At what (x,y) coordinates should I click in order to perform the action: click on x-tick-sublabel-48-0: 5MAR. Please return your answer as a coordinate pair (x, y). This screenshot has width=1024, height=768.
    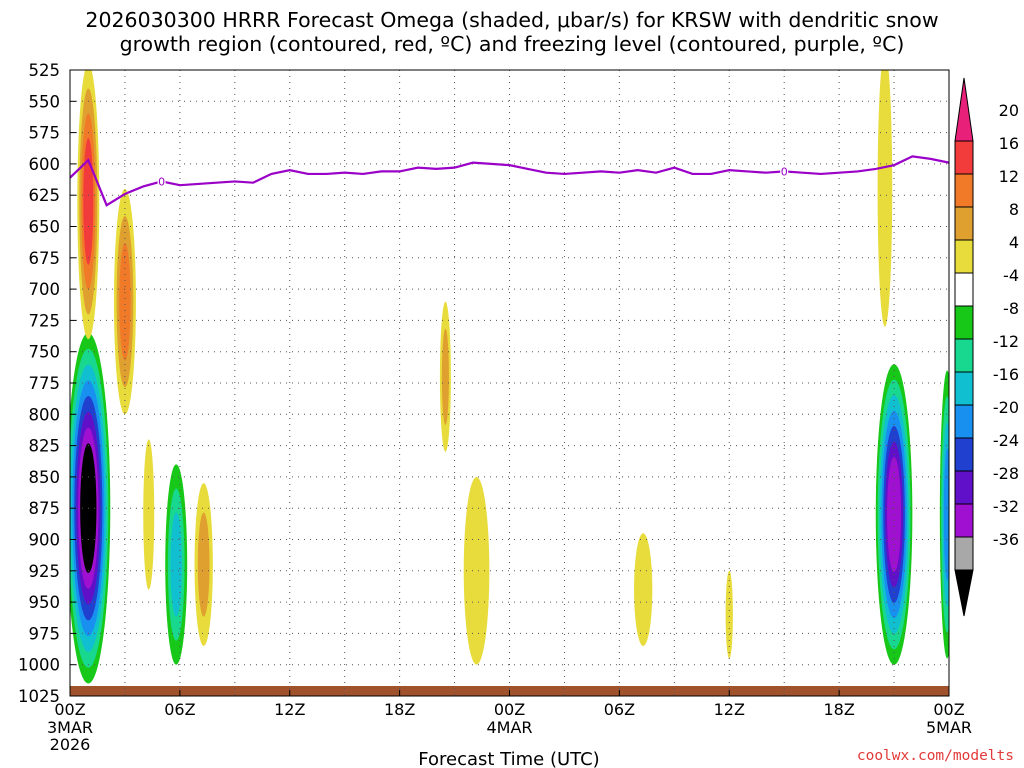
    Looking at the image, I should click on (949, 727).